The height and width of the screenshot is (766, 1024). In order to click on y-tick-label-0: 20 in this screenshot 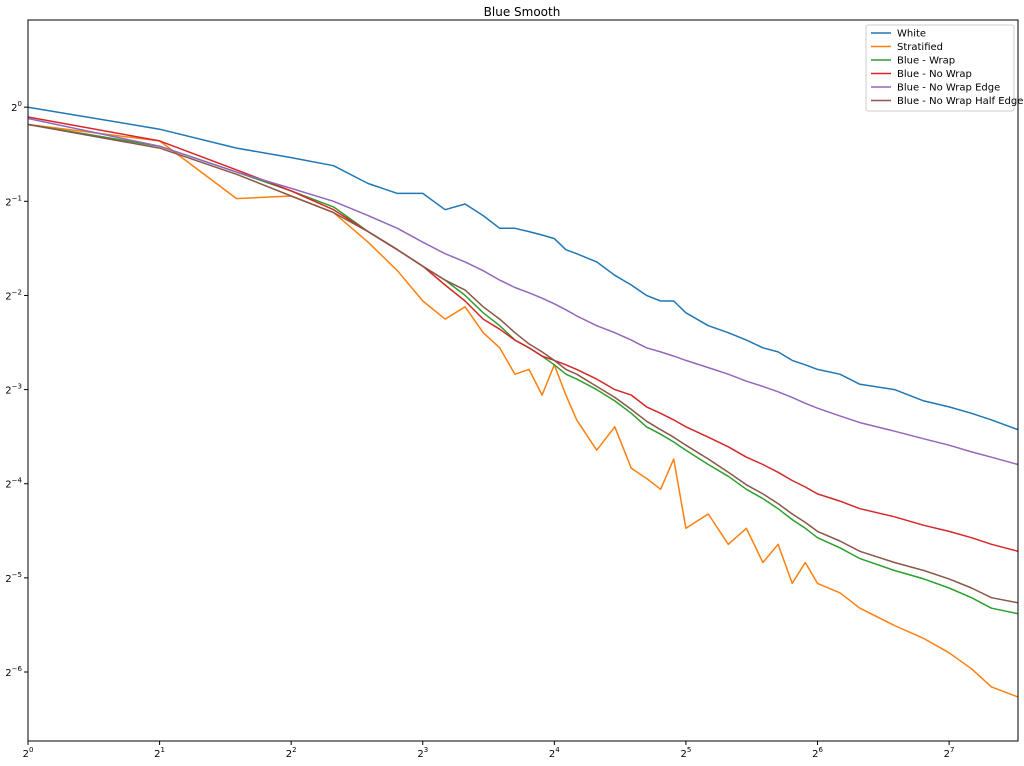, I will do `click(16, 107)`.